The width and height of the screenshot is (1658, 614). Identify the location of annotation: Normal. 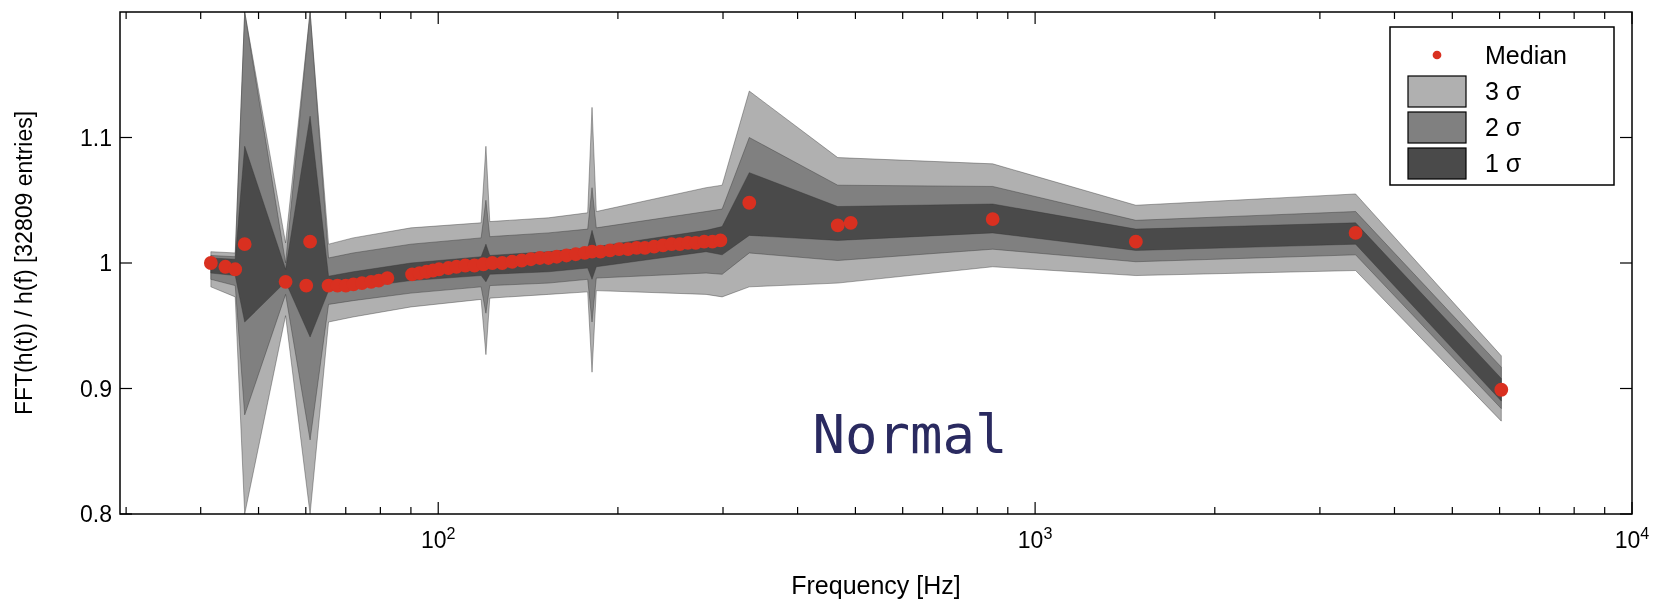
(910, 434).